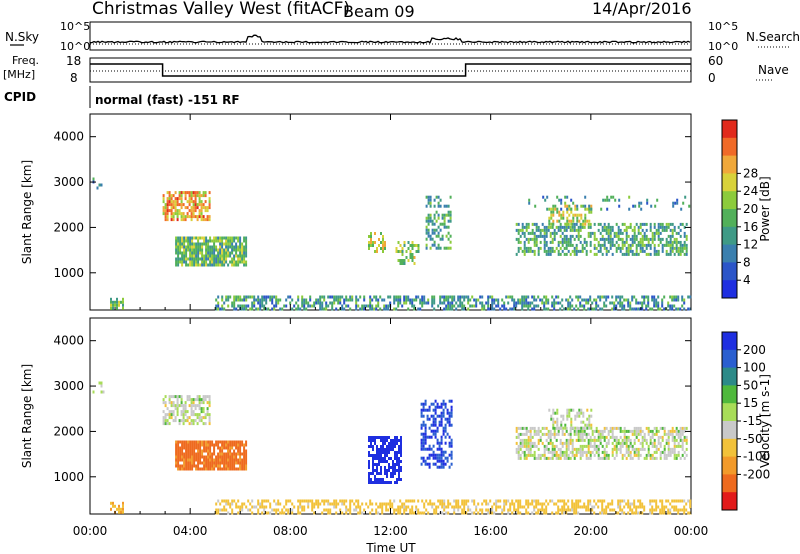 Image resolution: width=800 pixels, height=554 pixels. I want to click on xaxis-label: Time UT, so click(390, 547).